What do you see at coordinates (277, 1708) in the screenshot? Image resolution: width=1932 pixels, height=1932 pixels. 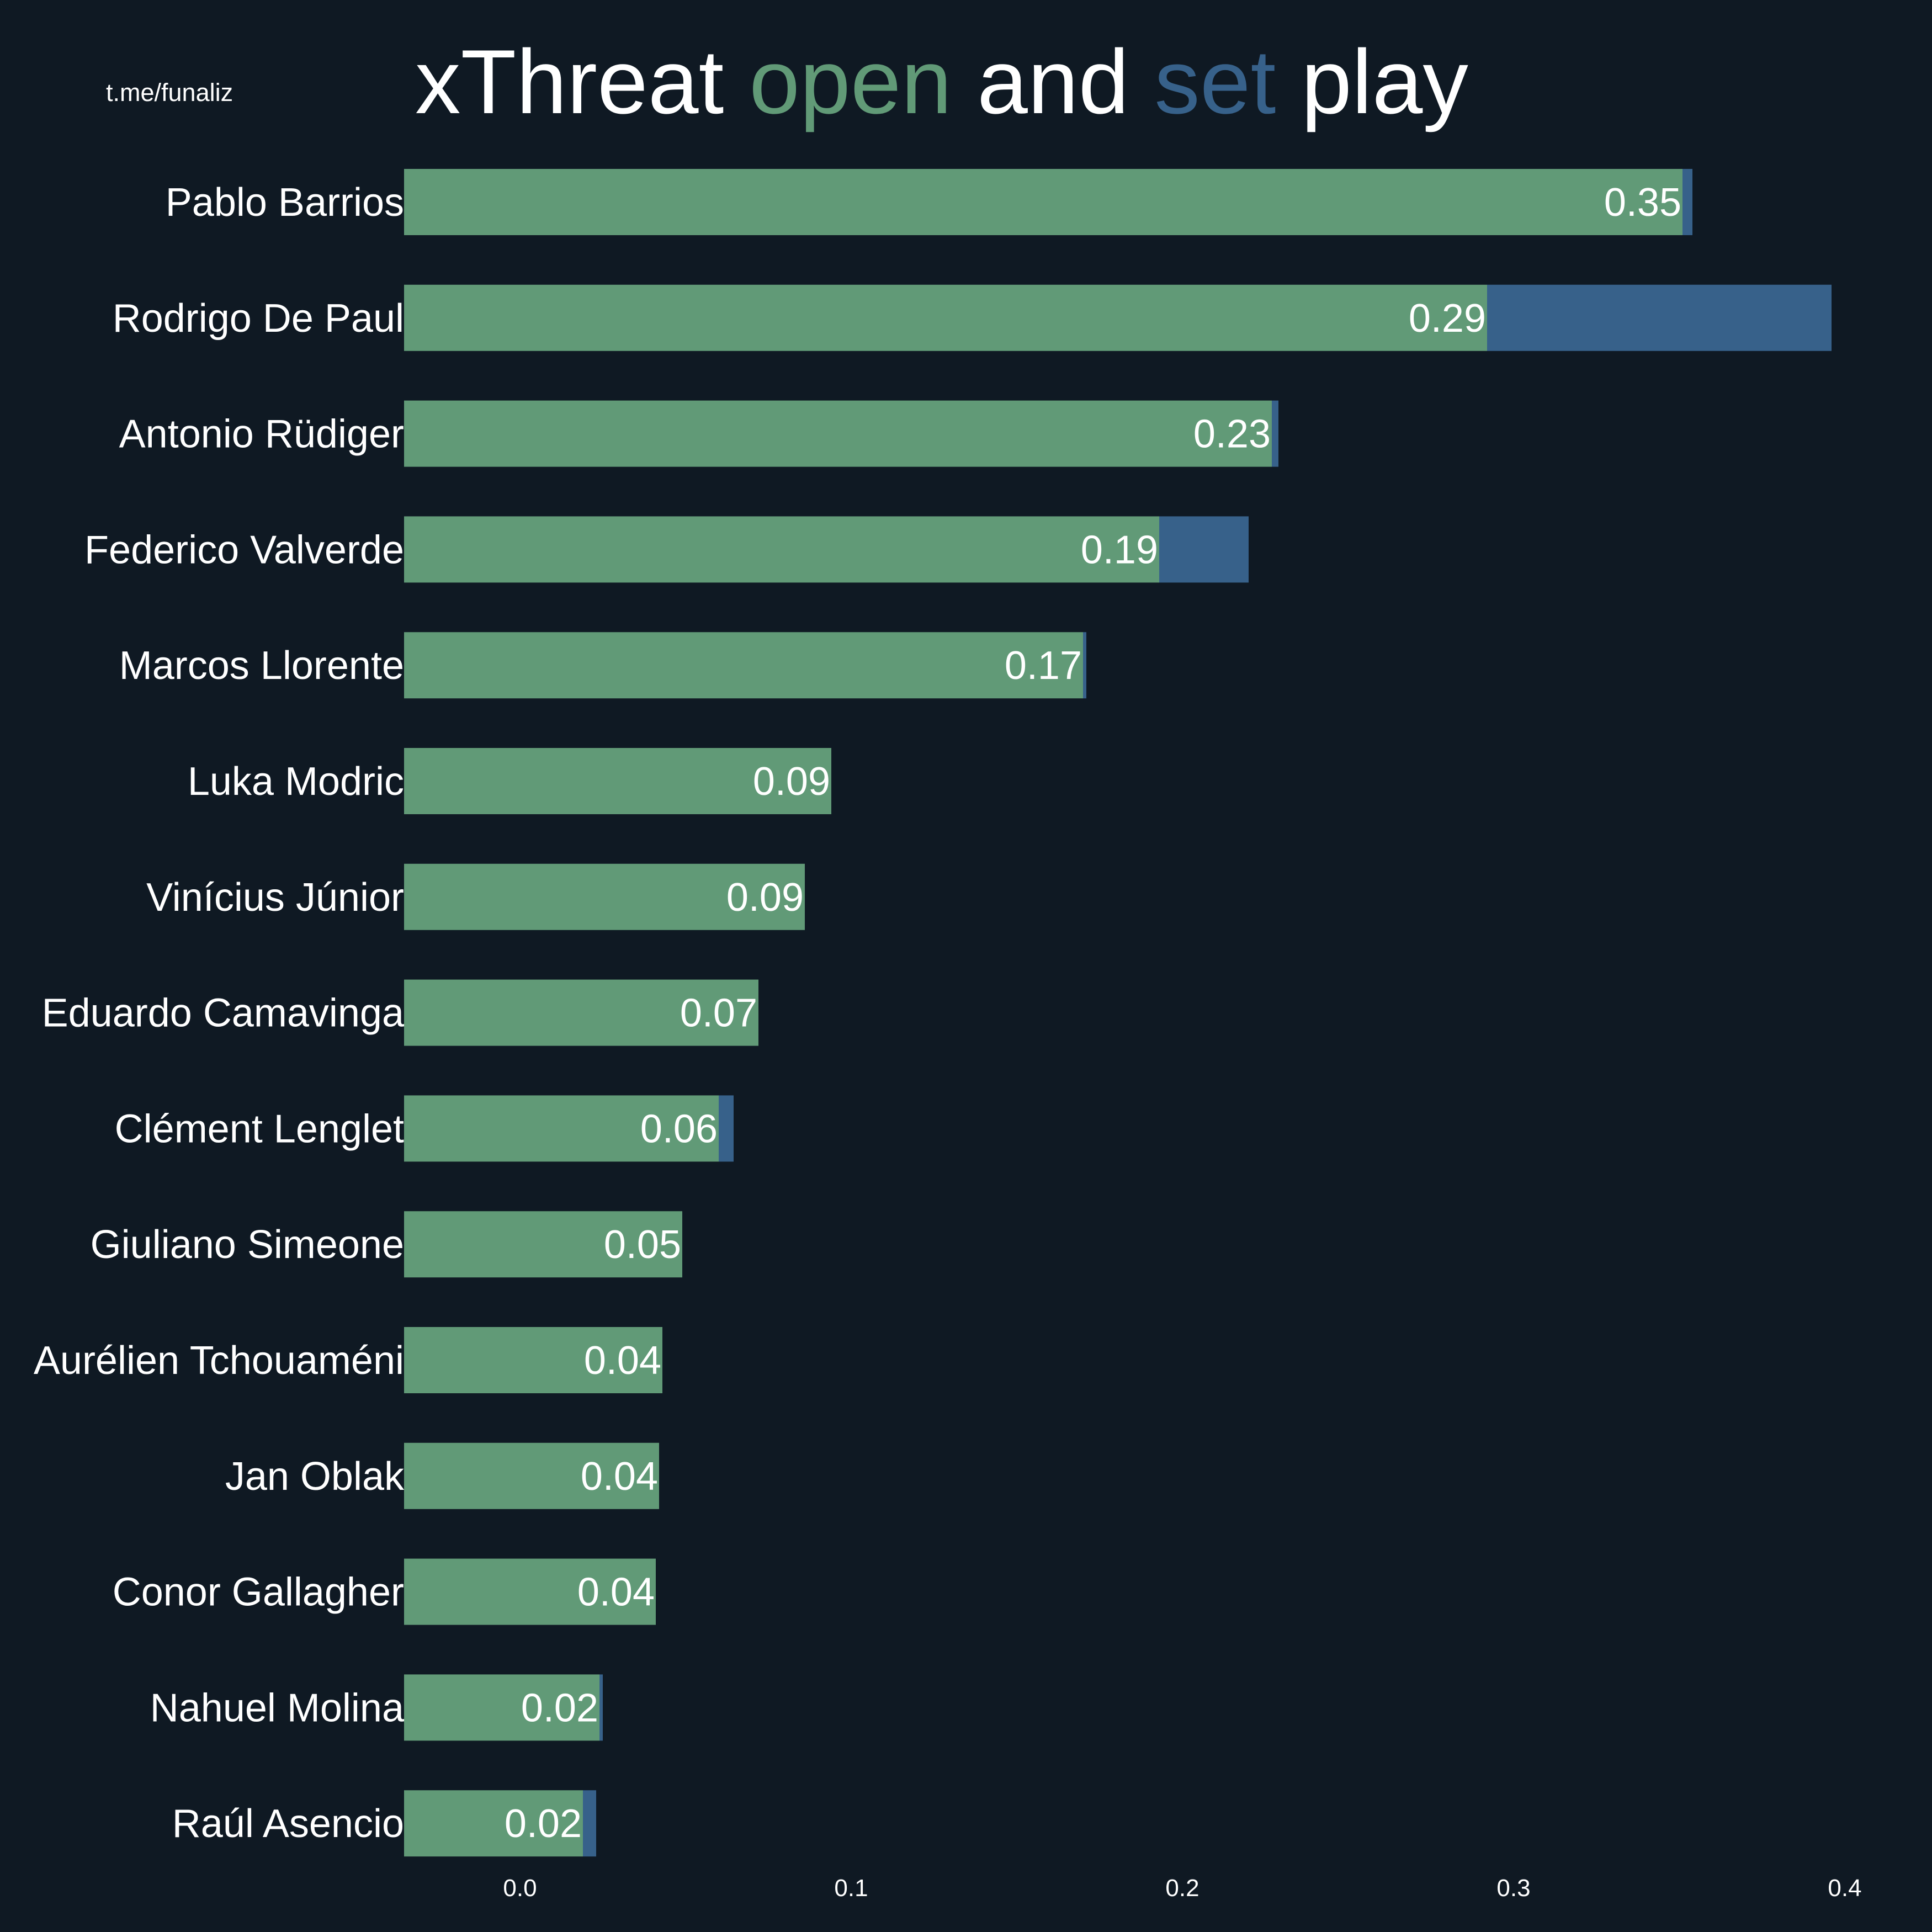 I see `category-label: Nahuel Molina` at bounding box center [277, 1708].